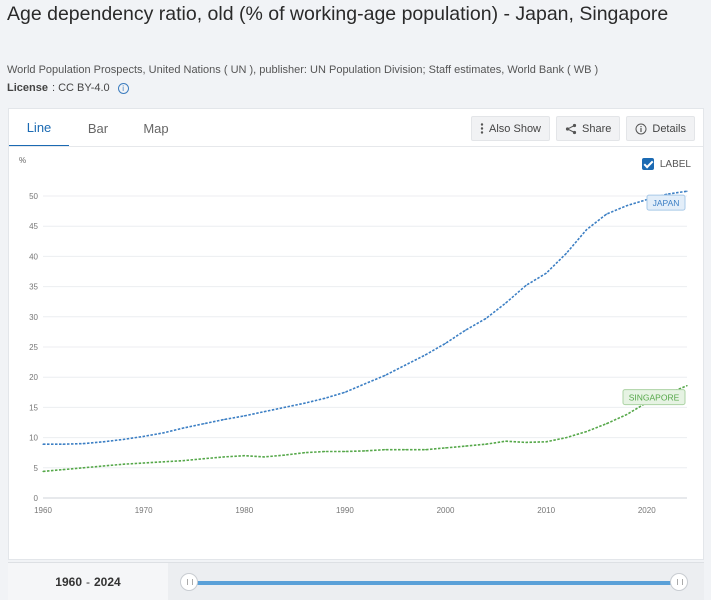  What do you see at coordinates (666, 203) in the screenshot?
I see `series-label: JAPAN` at bounding box center [666, 203].